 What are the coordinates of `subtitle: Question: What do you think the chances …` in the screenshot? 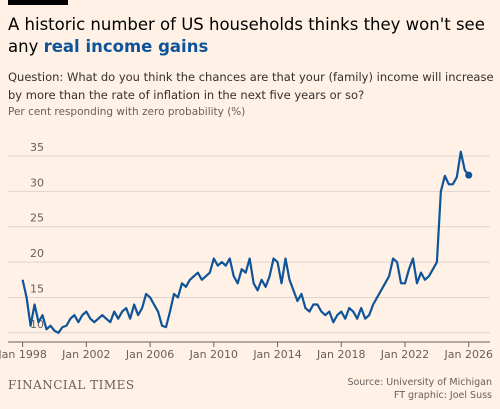 It's located at (251, 86).